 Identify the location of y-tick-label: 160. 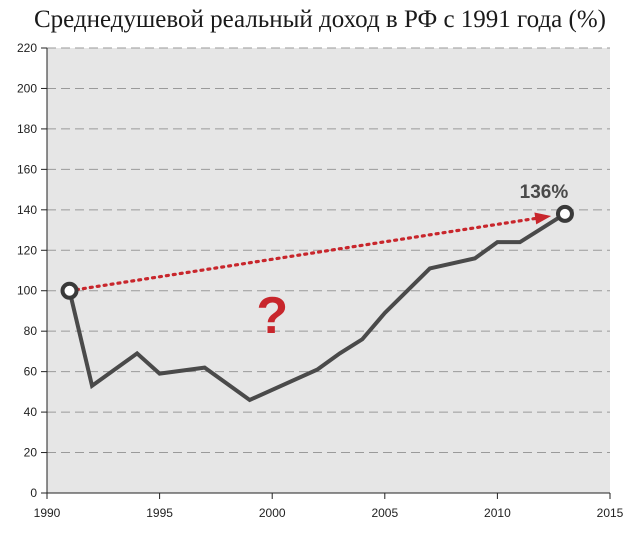
(27, 169).